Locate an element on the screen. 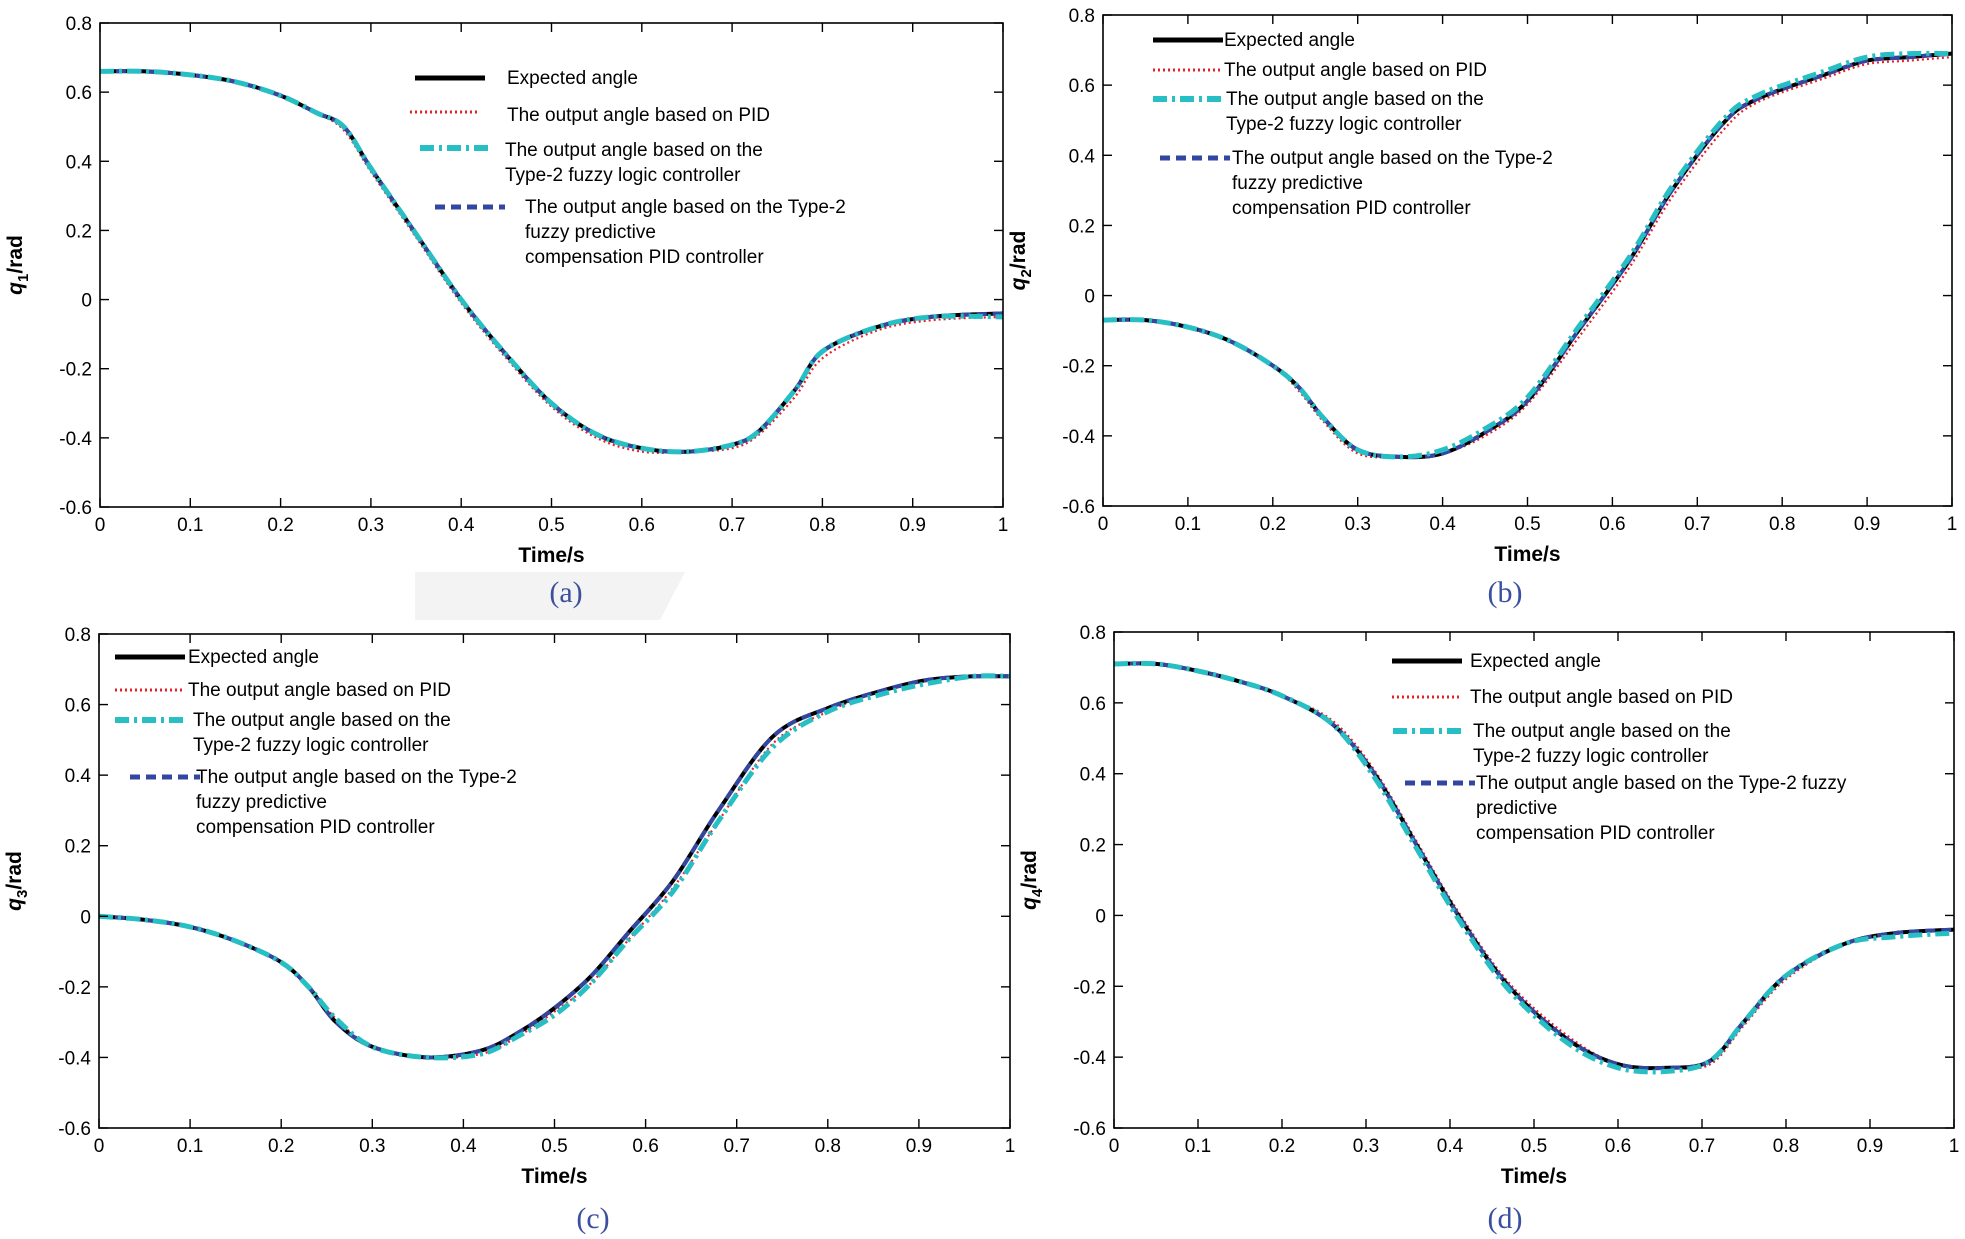 Image resolution: width=1965 pixels, height=1239 pixels. y-axis-subscript: 1 is located at coordinates (23, 278).